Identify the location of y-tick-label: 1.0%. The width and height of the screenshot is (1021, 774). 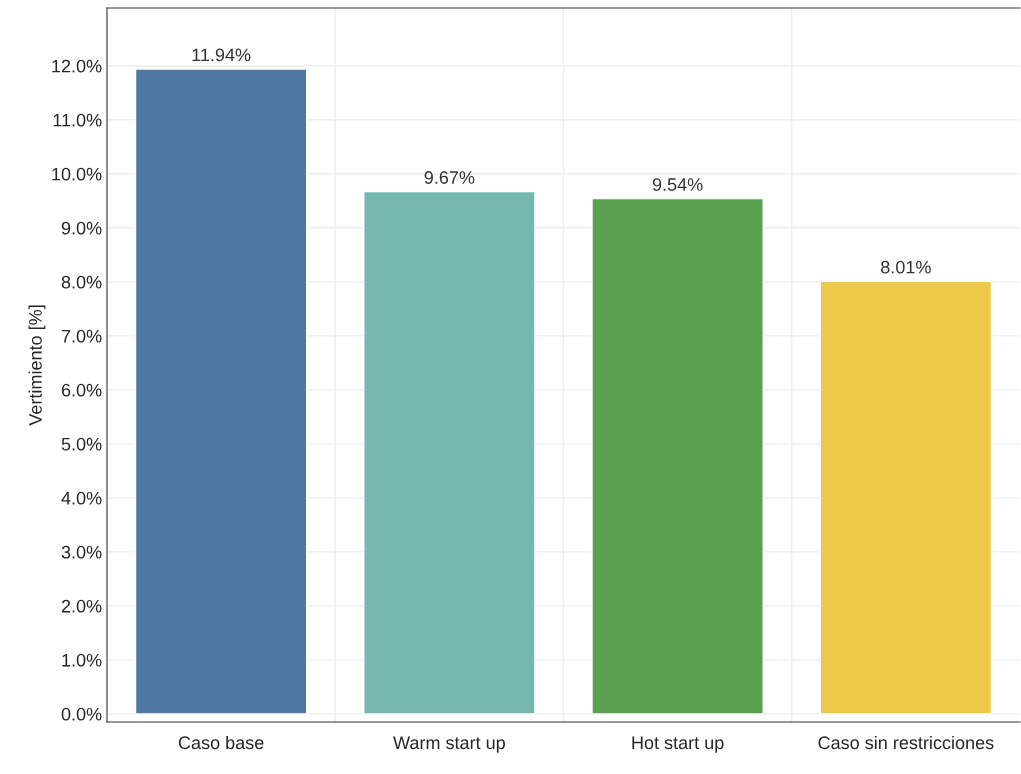
(82, 660).